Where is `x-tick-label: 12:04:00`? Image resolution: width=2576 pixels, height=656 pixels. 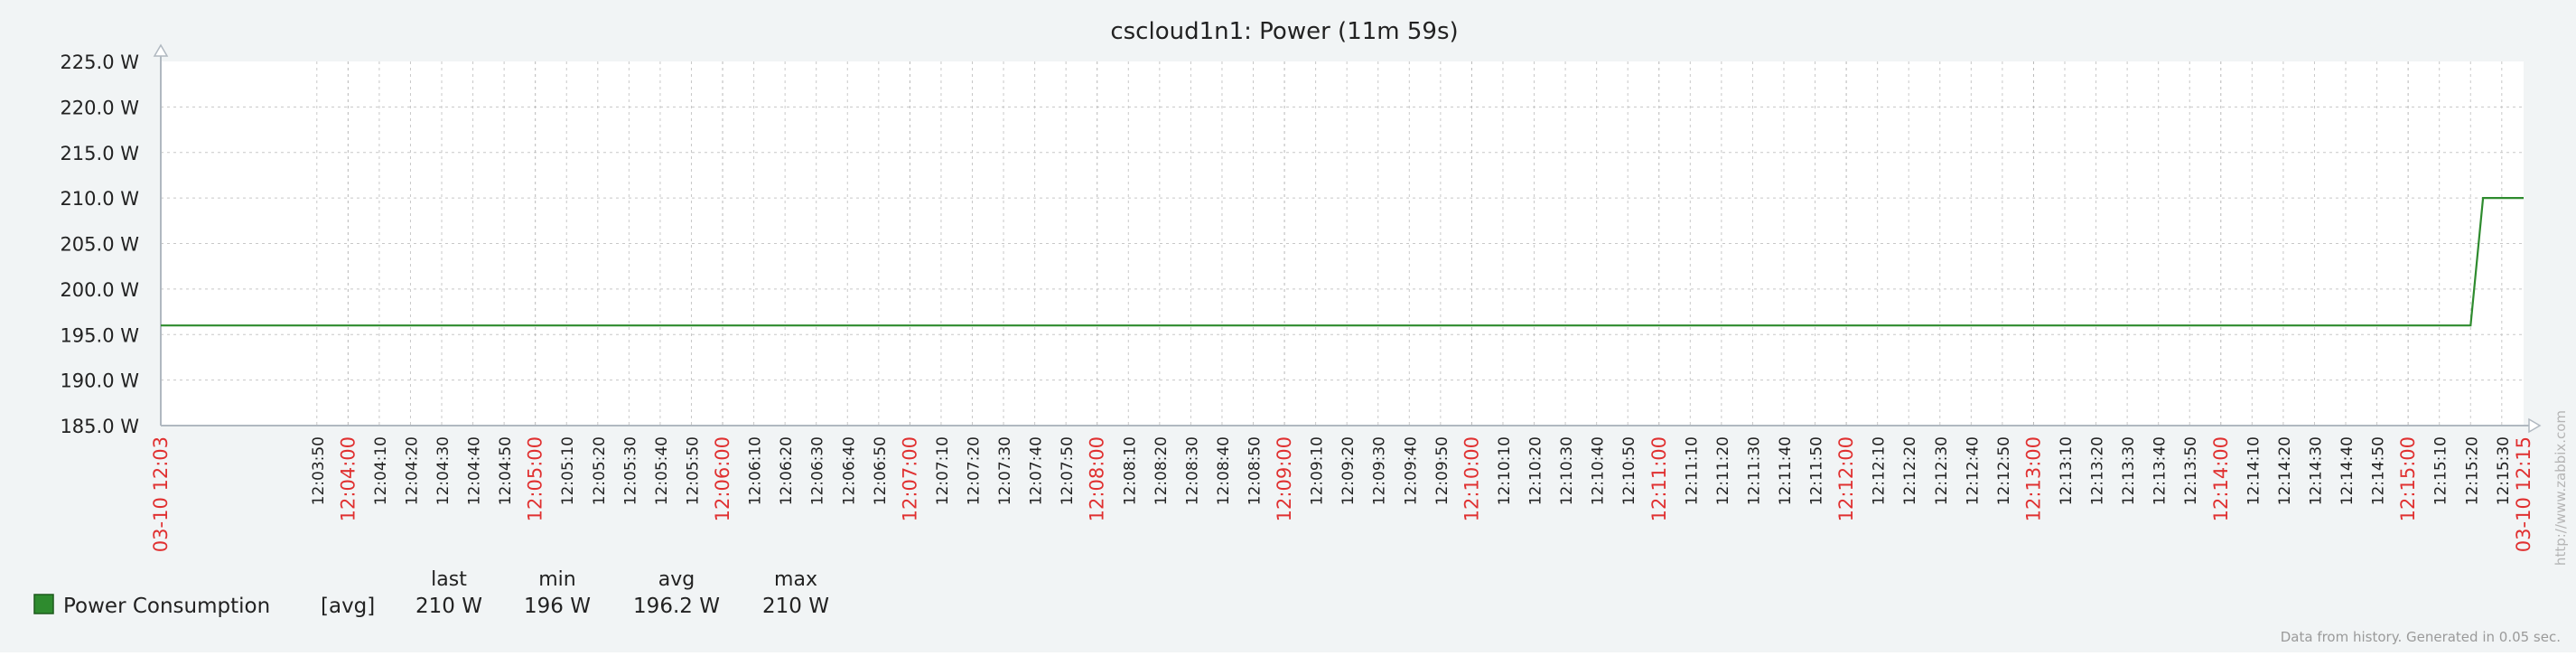 x-tick-label: 12:04:00 is located at coordinates (348, 478).